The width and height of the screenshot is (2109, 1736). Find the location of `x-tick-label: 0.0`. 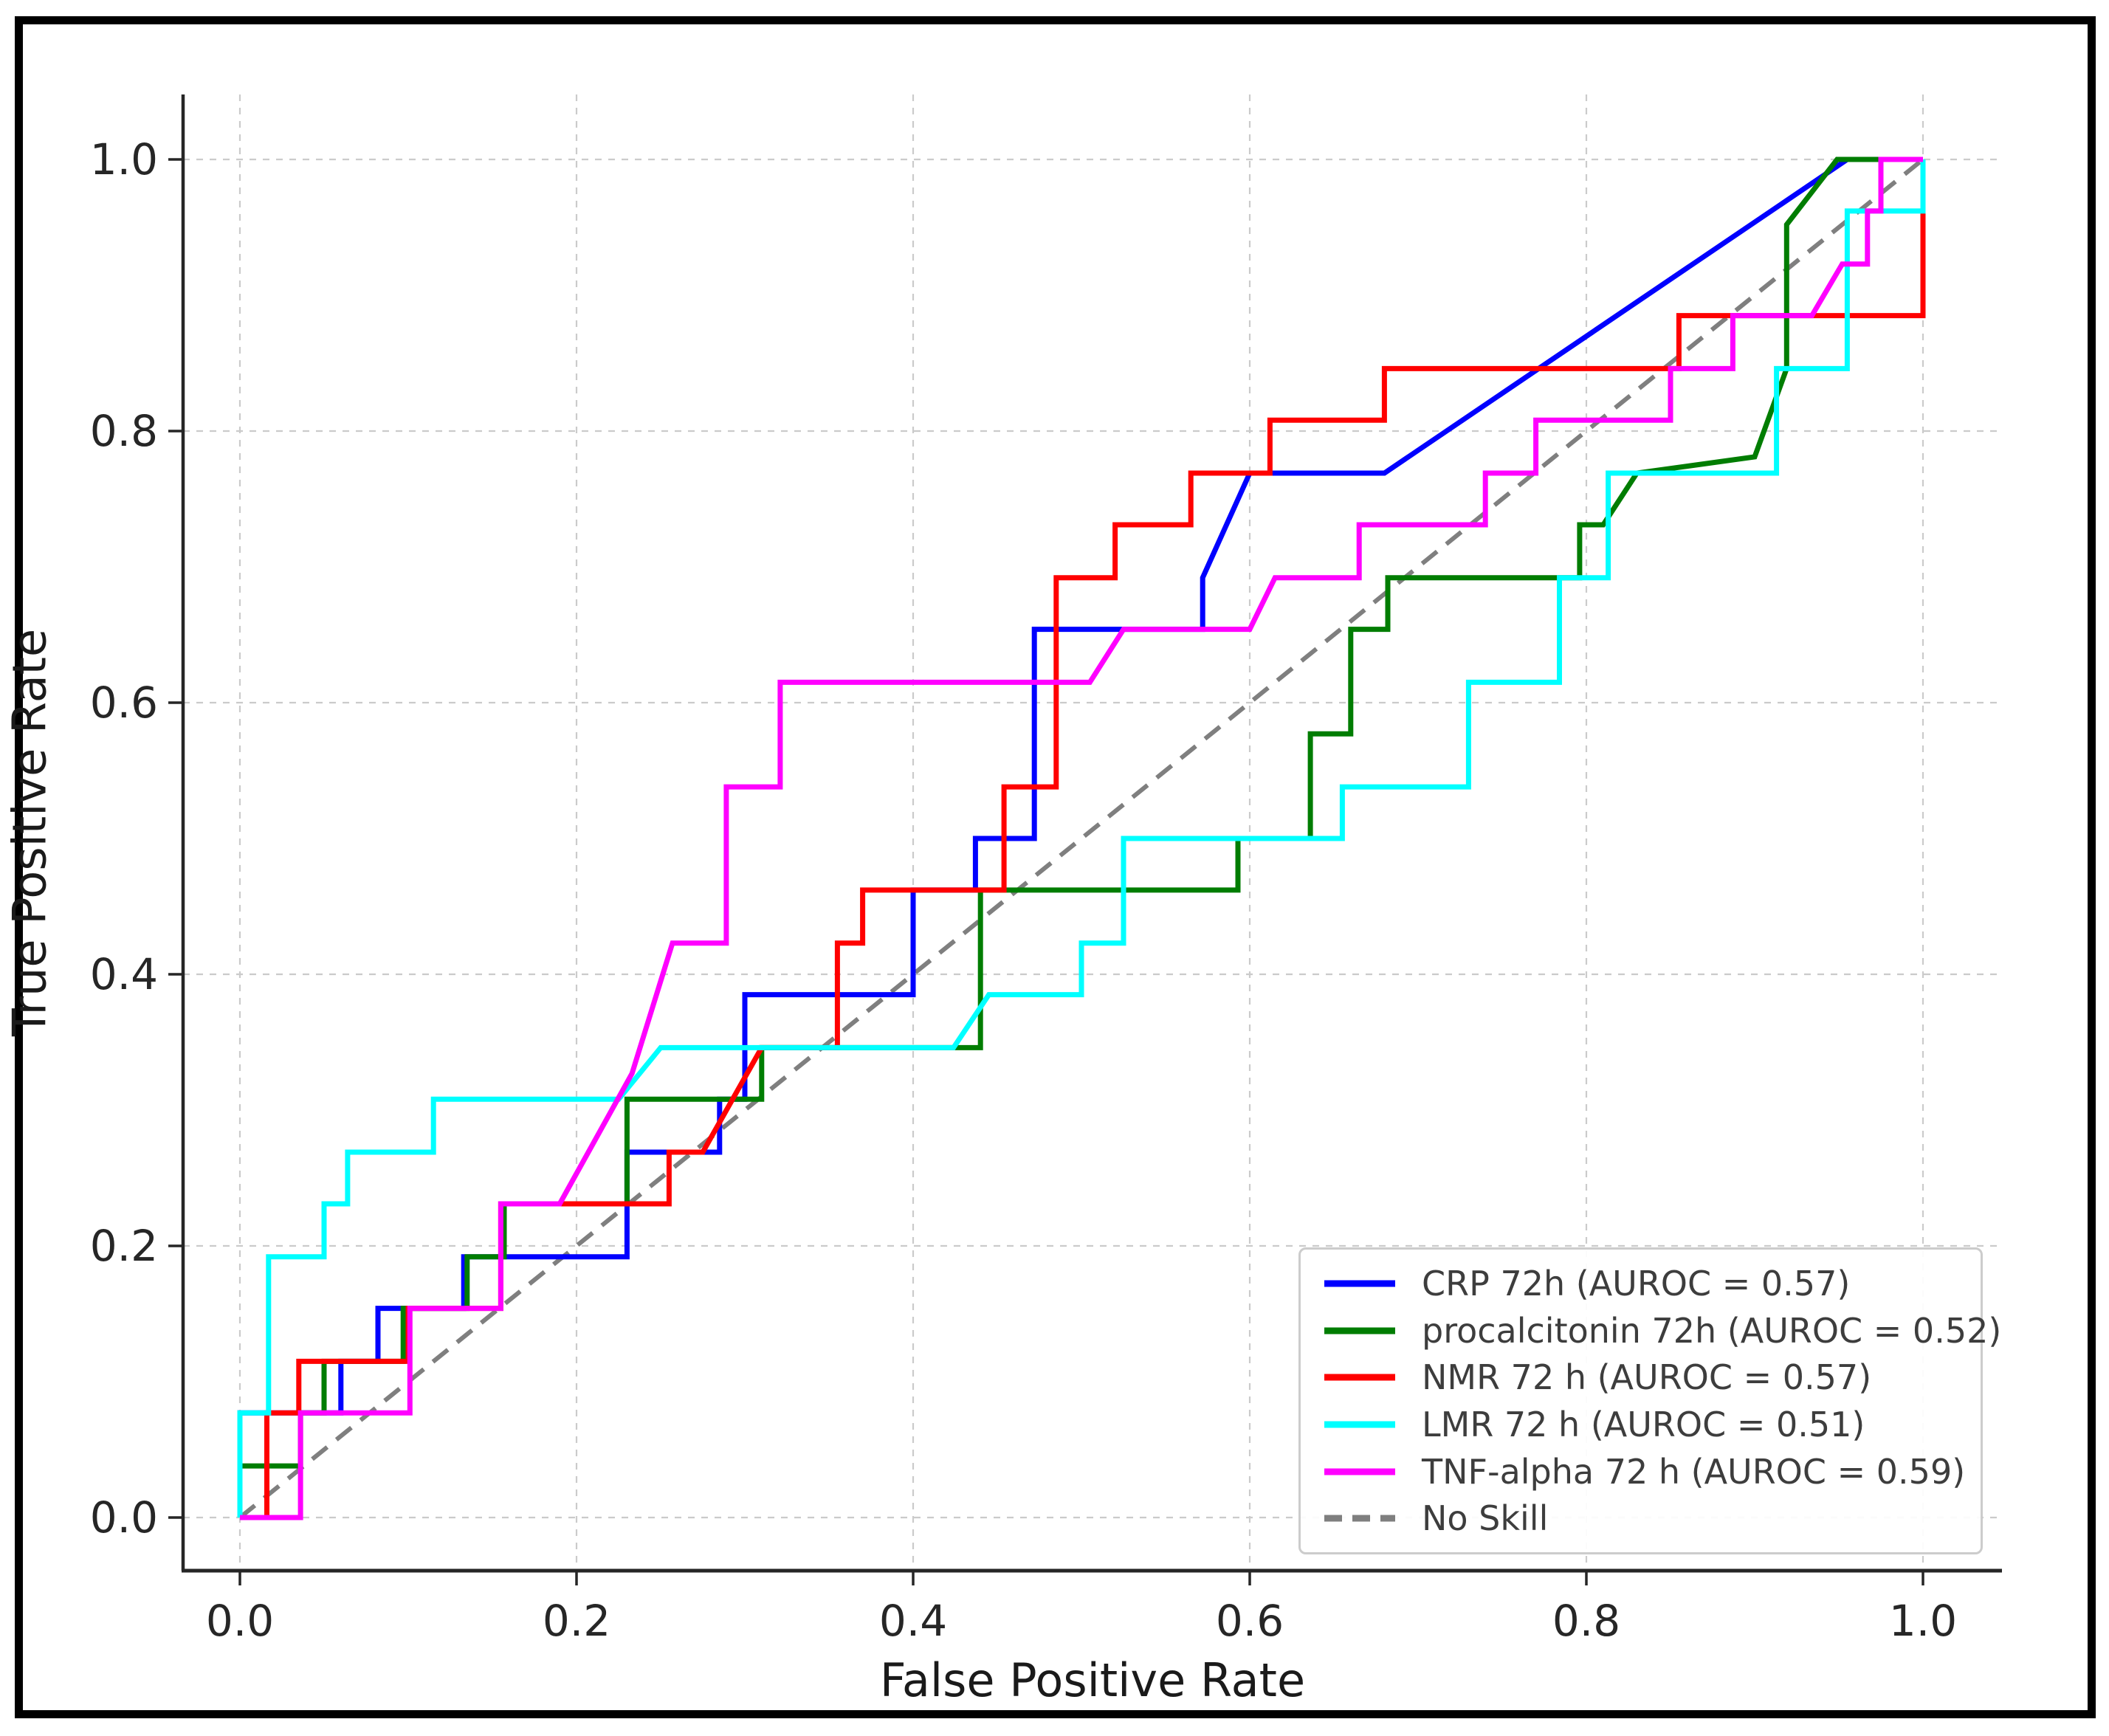

x-tick-label: 0.0 is located at coordinates (240, 1621).